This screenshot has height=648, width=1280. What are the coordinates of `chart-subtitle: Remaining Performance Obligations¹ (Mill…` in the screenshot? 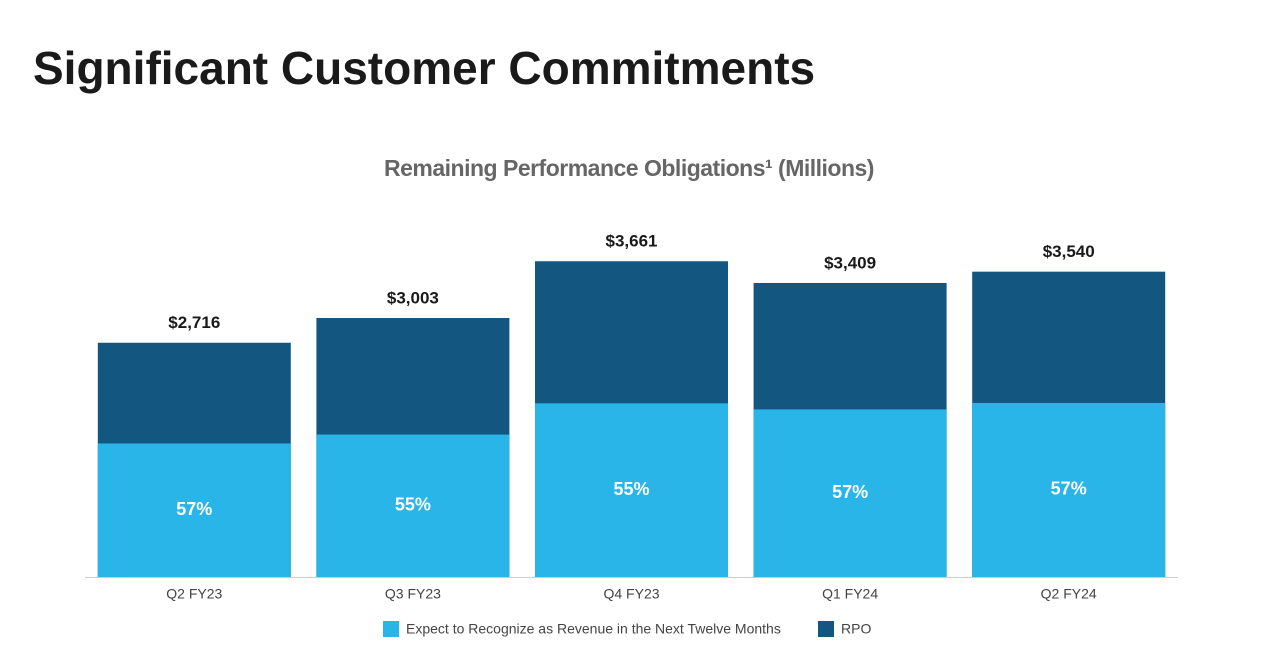 It's located at (629, 168).